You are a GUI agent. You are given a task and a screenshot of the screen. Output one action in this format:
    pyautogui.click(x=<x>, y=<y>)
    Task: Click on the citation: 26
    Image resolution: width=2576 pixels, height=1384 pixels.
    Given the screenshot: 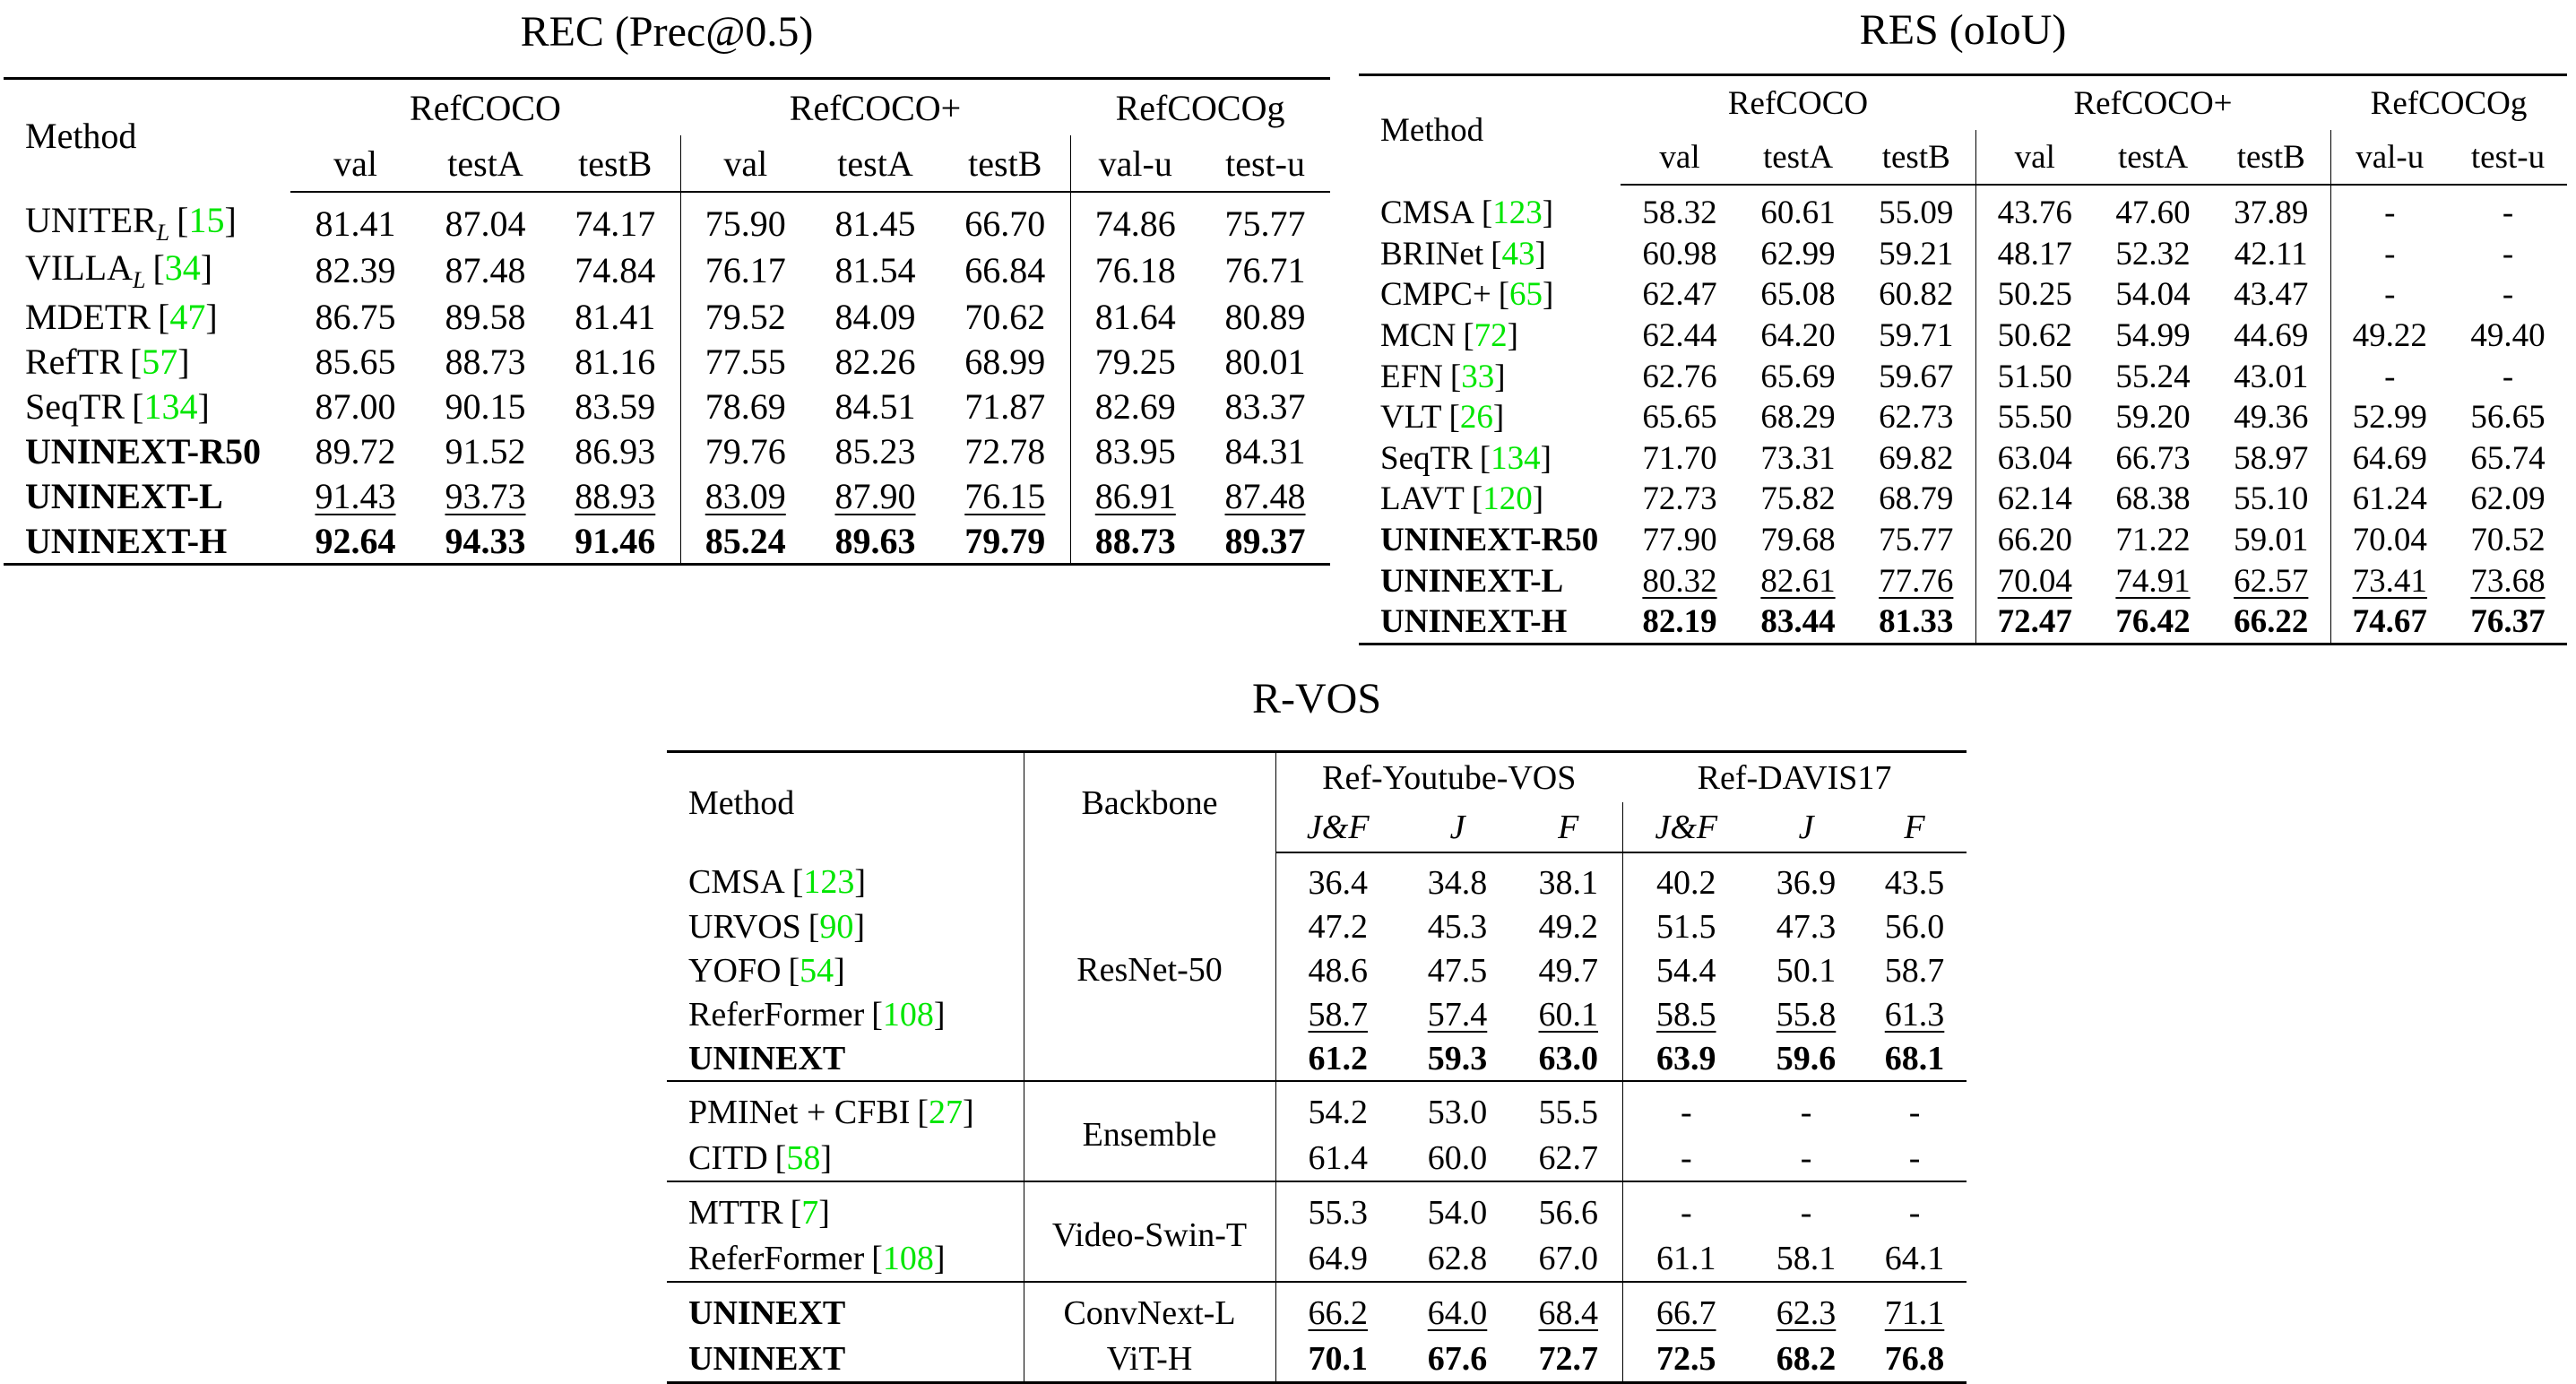 What is the action you would take?
    pyautogui.click(x=1477, y=417)
    